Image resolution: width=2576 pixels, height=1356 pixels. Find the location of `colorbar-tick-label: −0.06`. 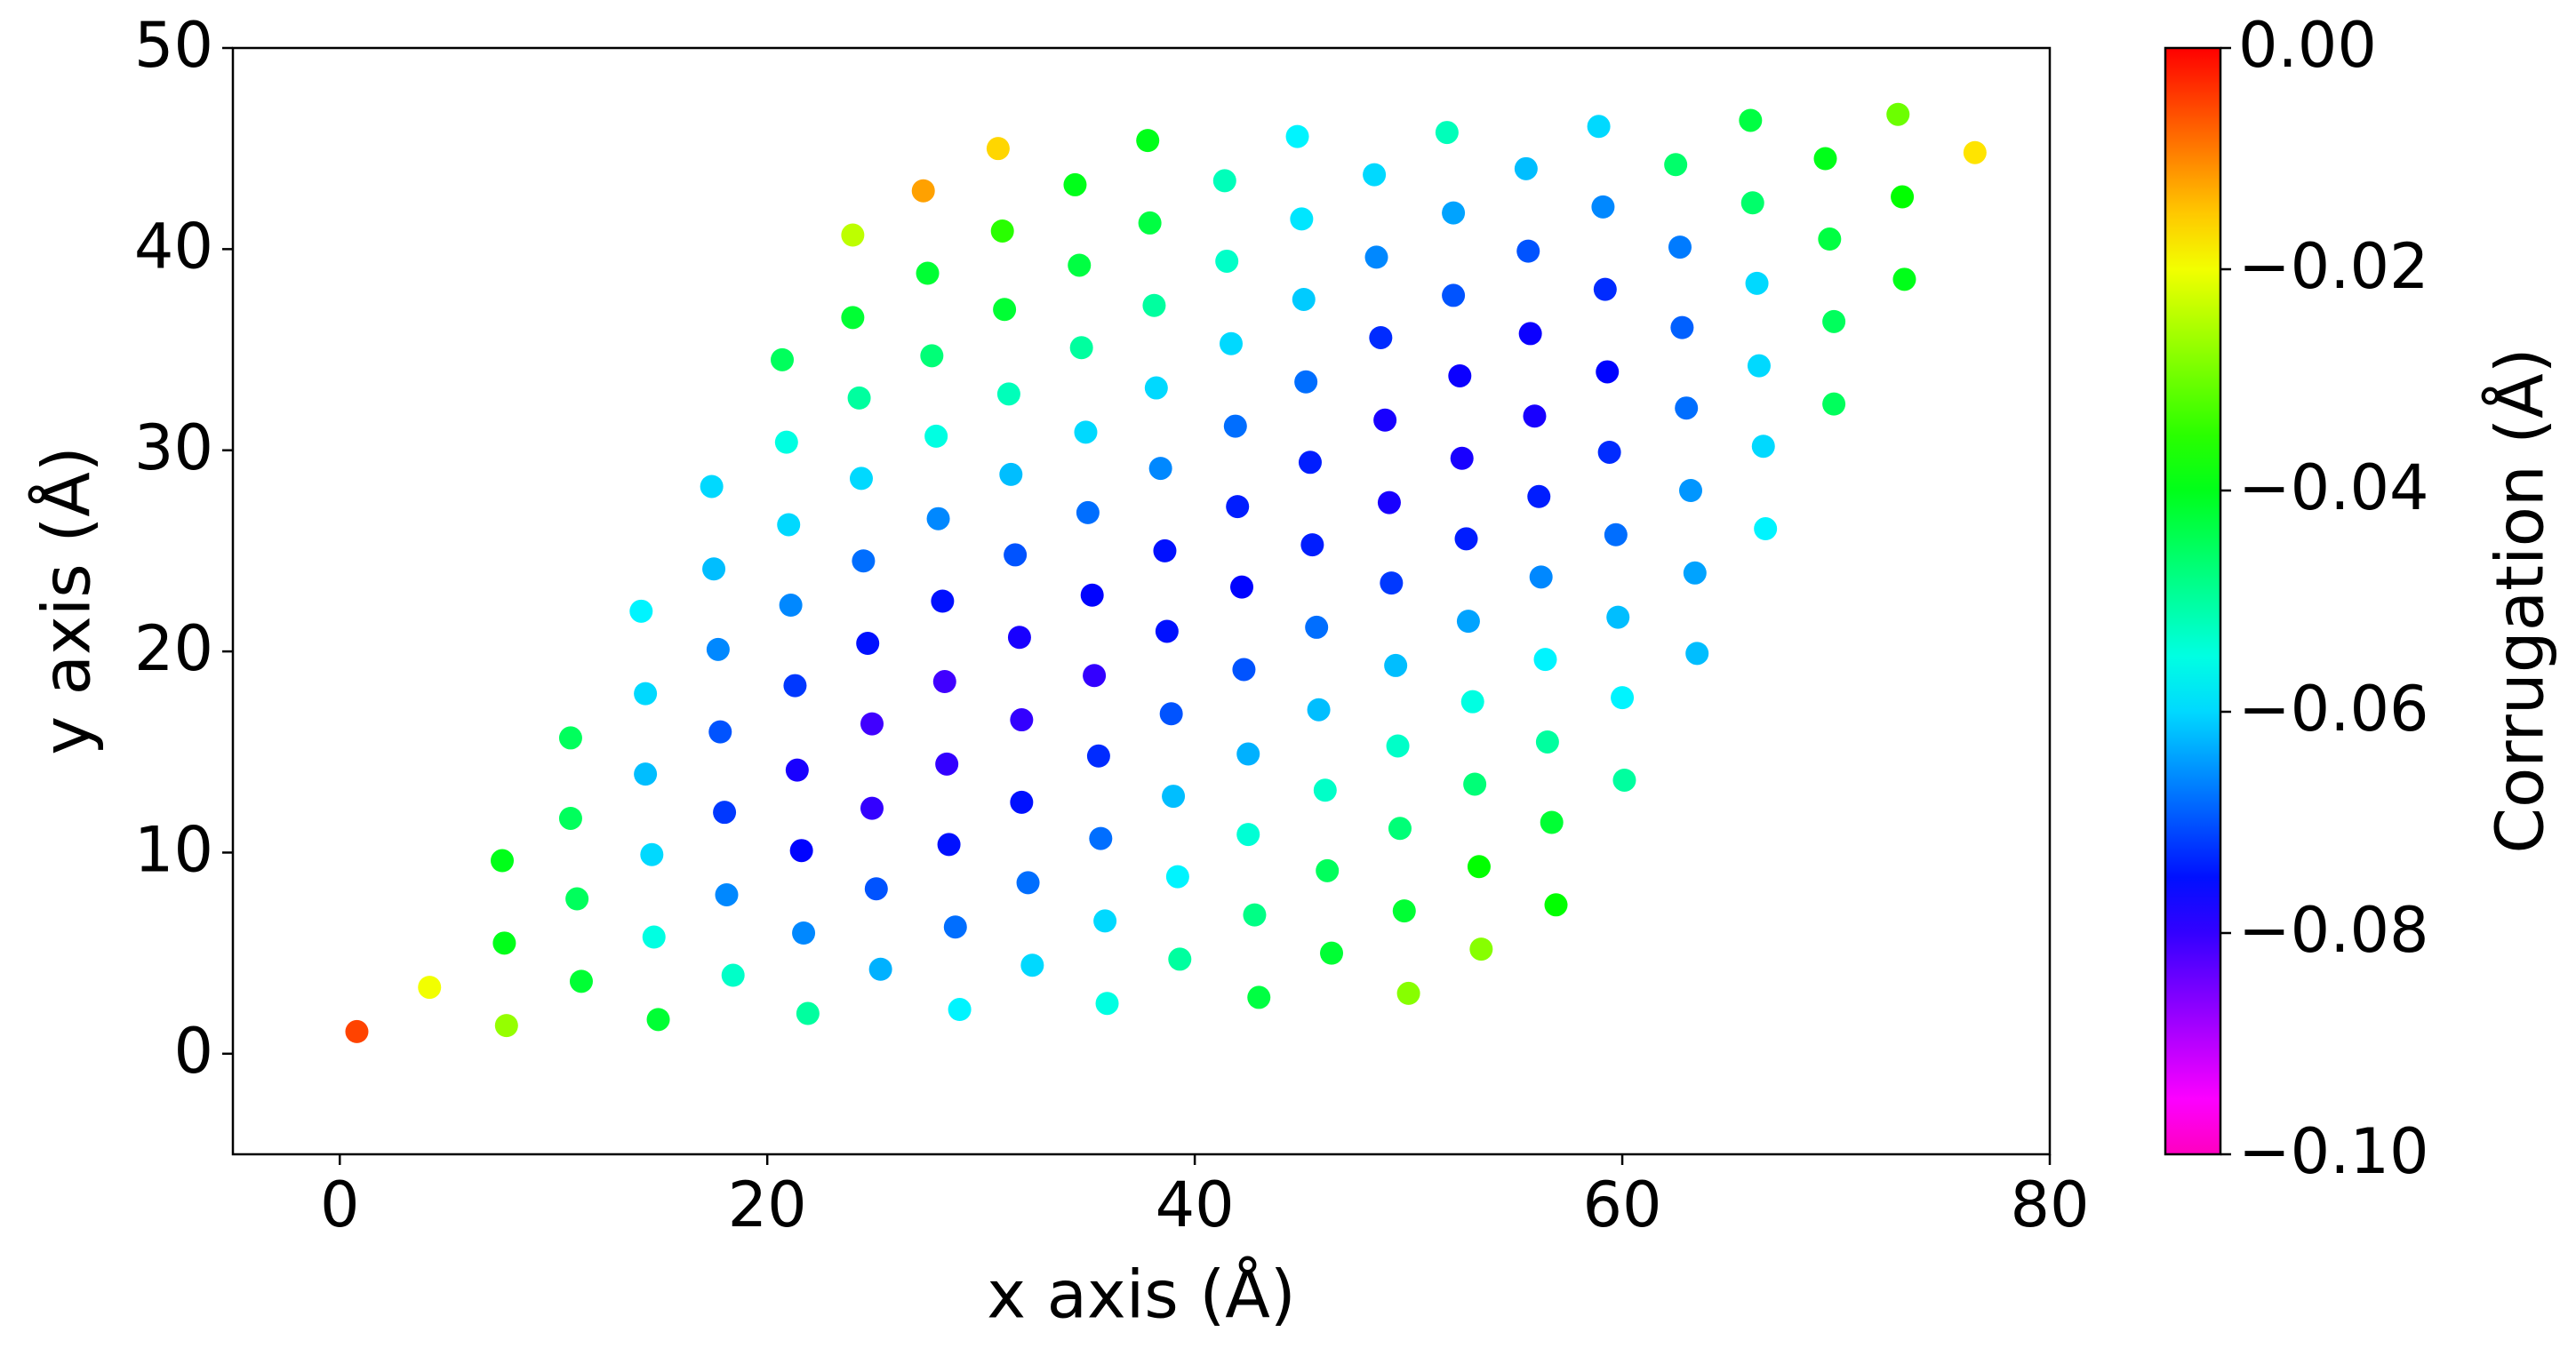

colorbar-tick-label: −0.06 is located at coordinates (2333, 709).